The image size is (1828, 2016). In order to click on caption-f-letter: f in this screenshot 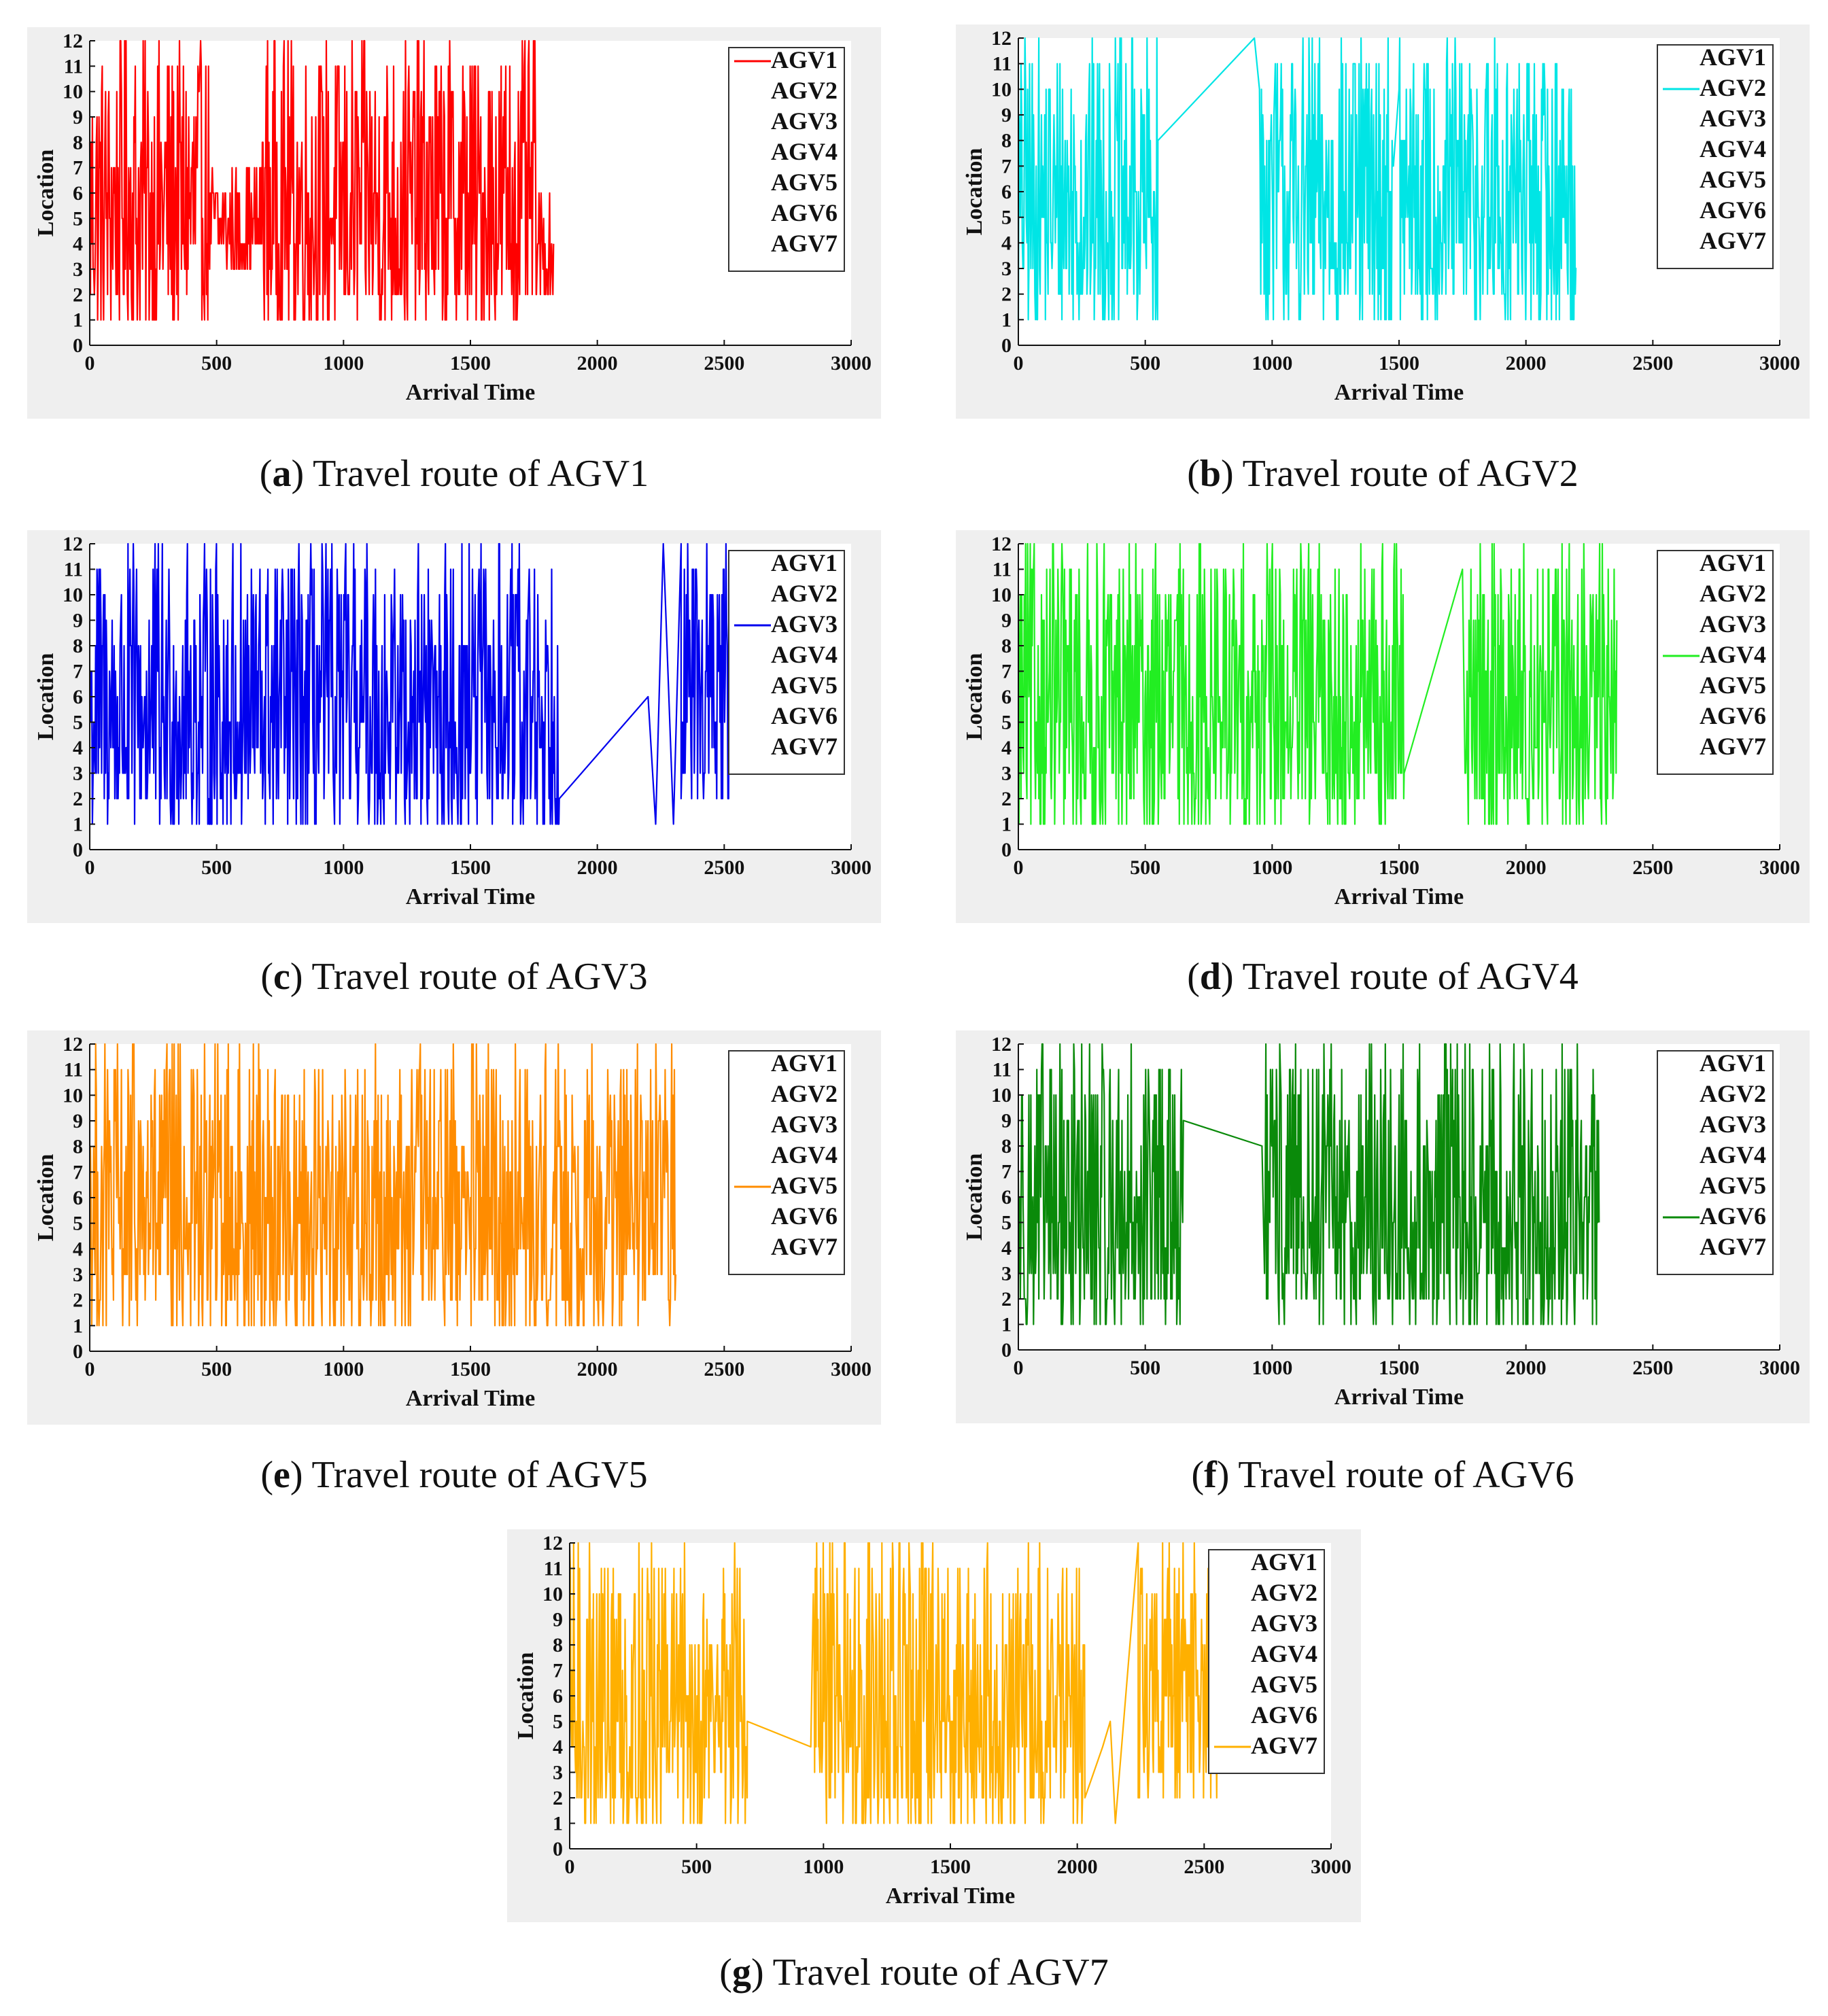, I will do `click(1210, 1475)`.